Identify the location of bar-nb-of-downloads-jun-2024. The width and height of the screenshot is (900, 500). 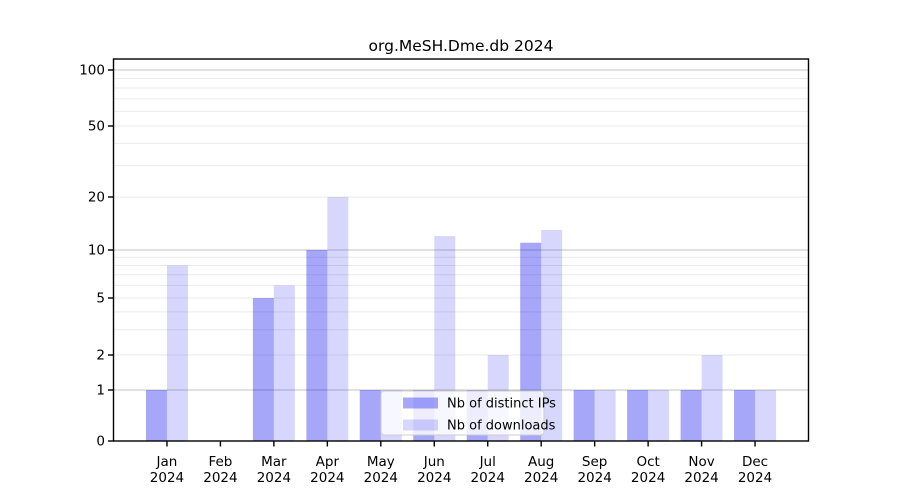
(445, 338).